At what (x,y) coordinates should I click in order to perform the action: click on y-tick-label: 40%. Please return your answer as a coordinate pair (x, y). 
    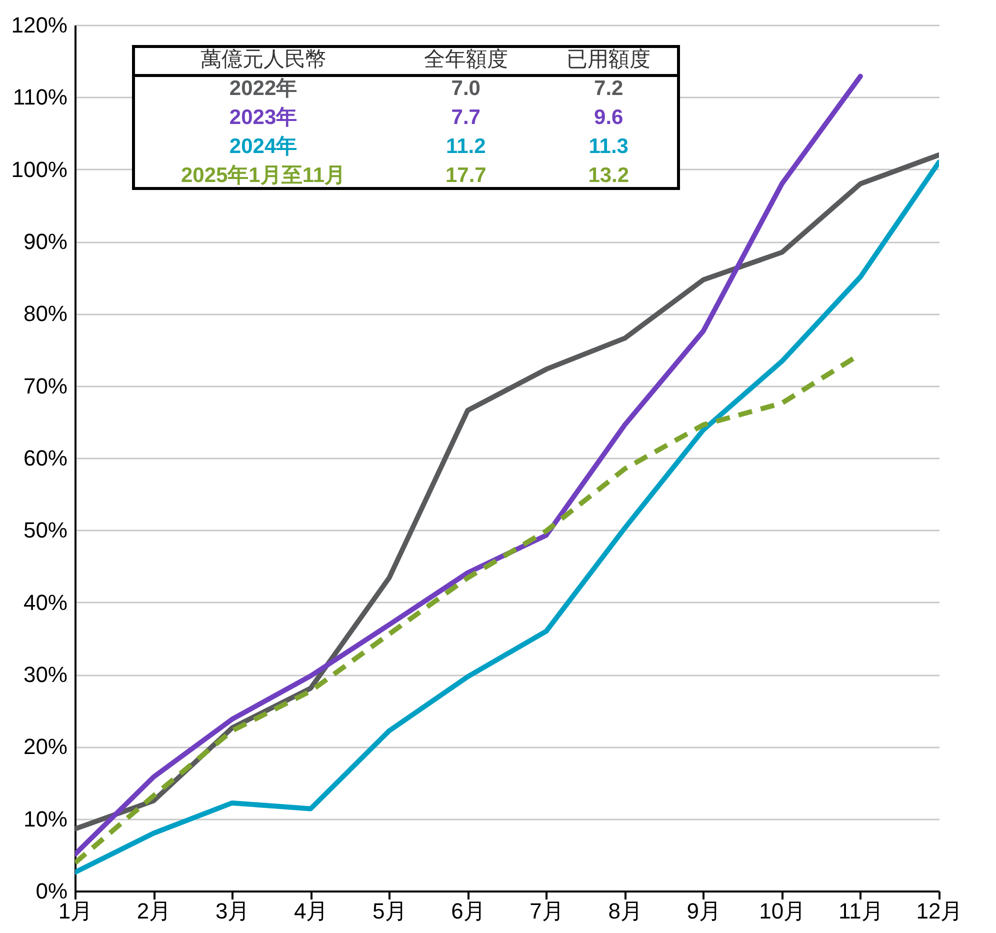
    Looking at the image, I should click on (45, 602).